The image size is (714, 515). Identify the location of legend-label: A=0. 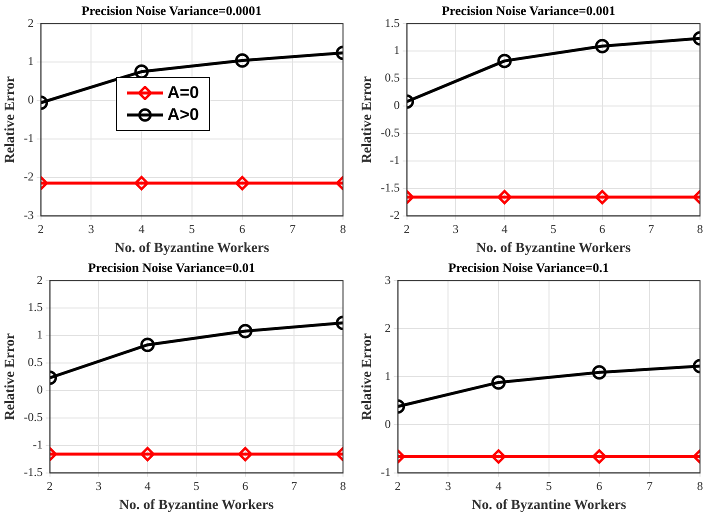
(183, 93).